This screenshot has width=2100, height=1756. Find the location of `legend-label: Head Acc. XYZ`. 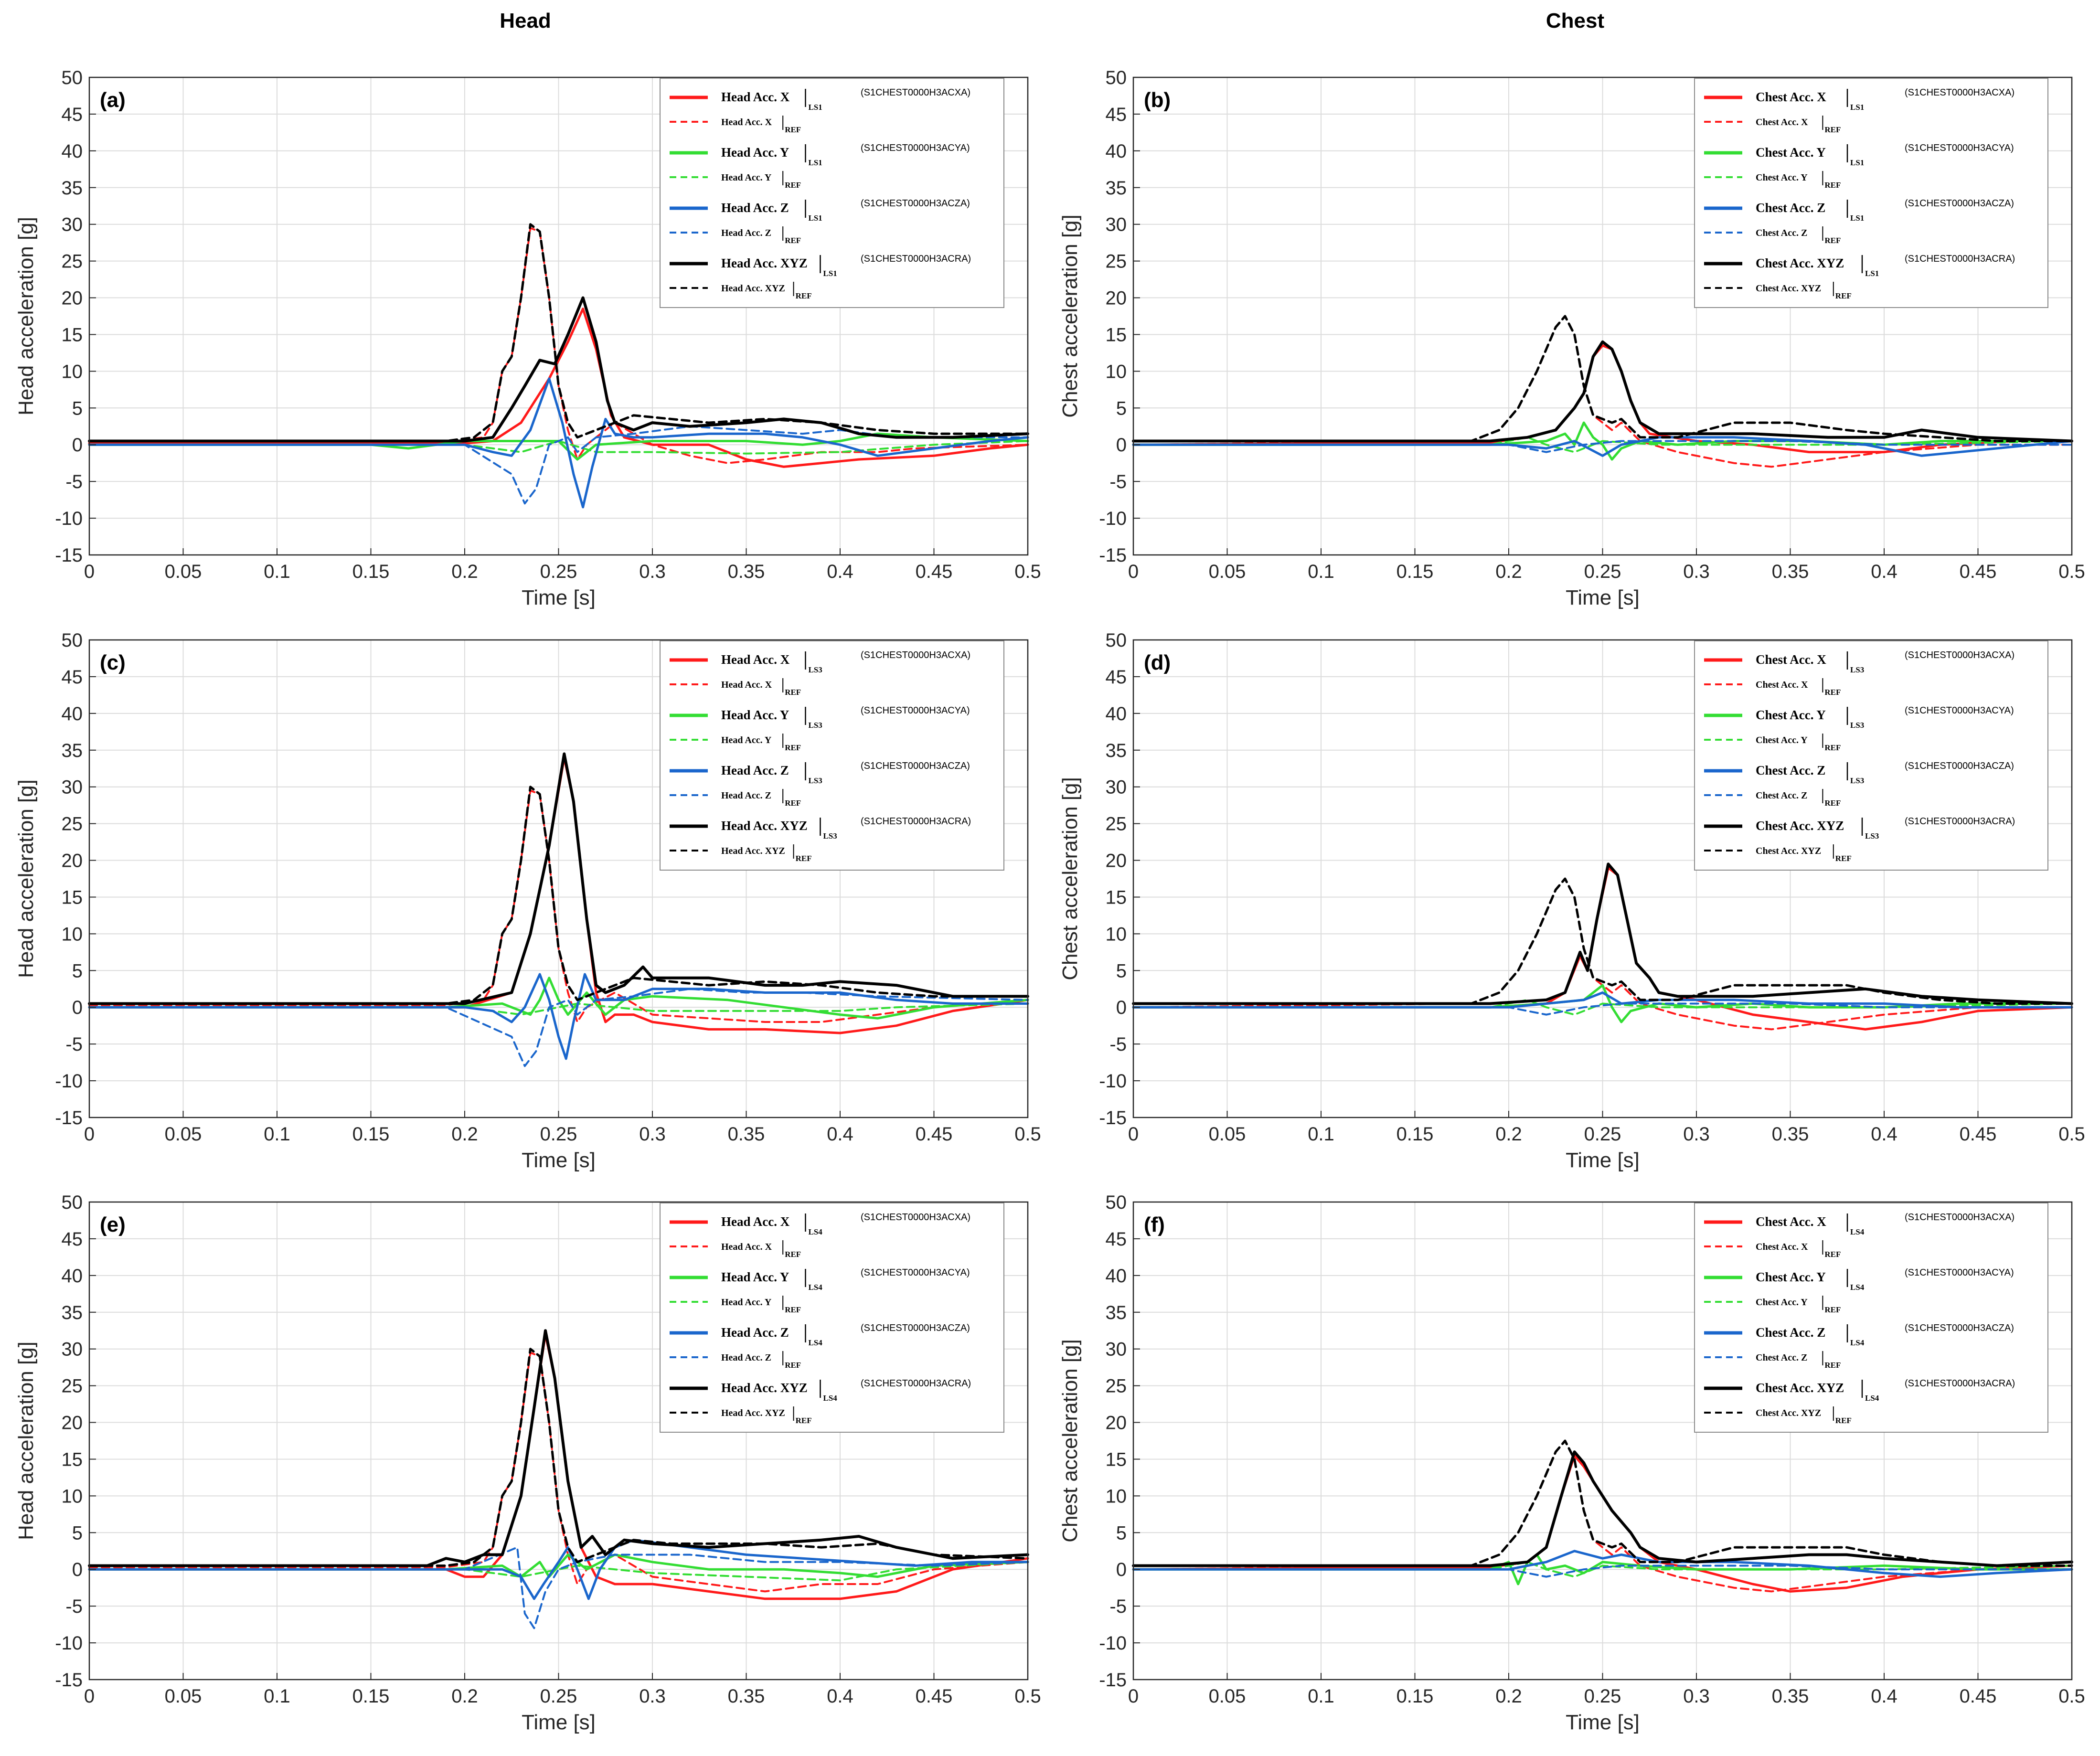

legend-label: Head Acc. XYZ is located at coordinates (765, 263).